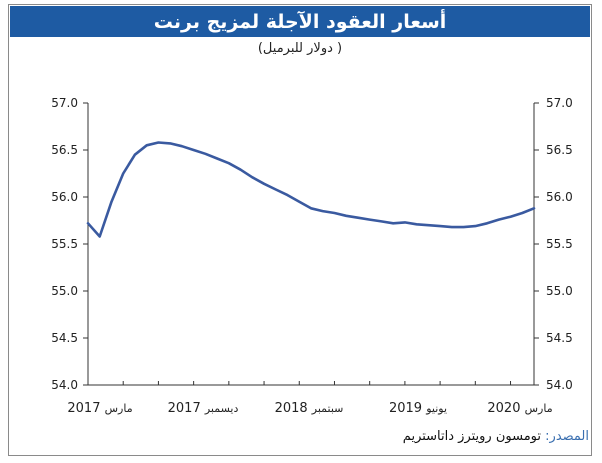 This screenshot has height=463, width=602. I want to click on x-tick-year: 2019, so click(407, 408).